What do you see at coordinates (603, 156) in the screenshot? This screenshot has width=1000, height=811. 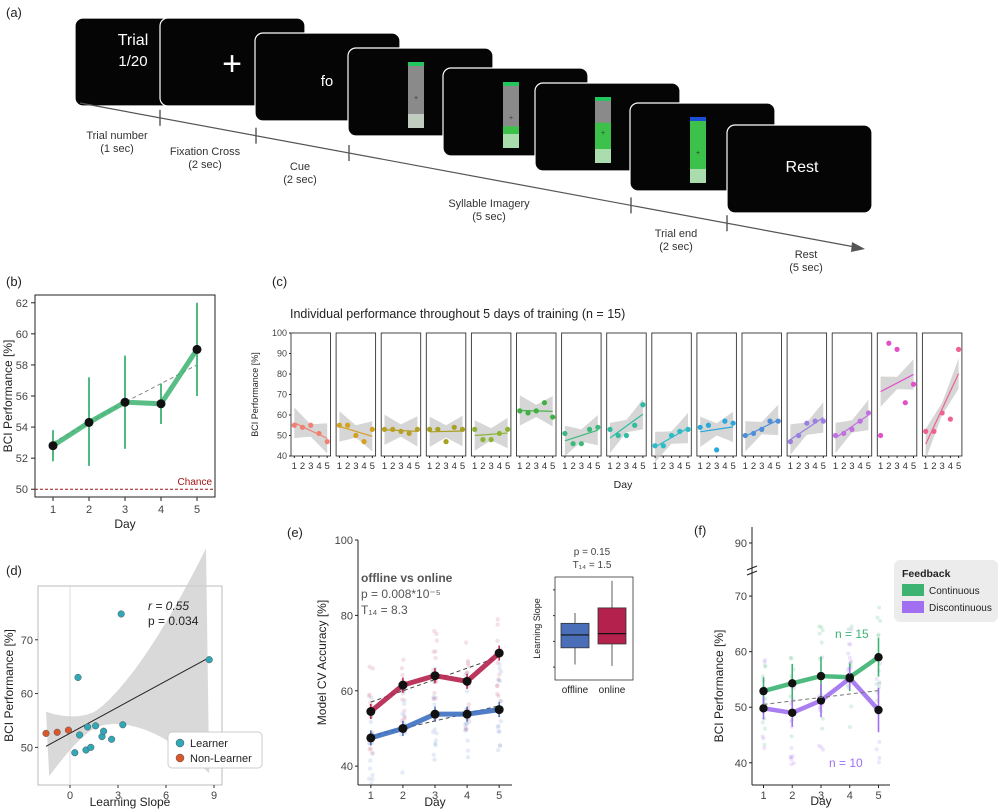 I see `imagery-bar-base` at bounding box center [603, 156].